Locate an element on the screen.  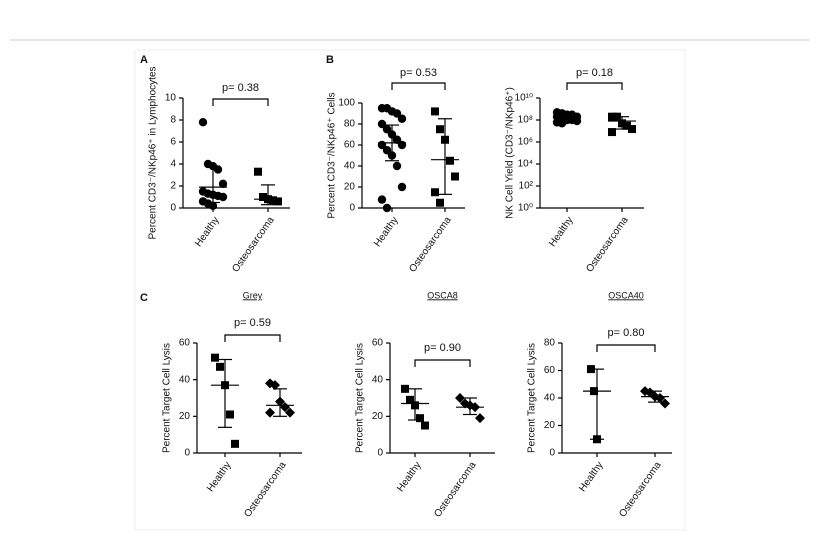
y-tick-label: 100 is located at coordinates (346, 103).